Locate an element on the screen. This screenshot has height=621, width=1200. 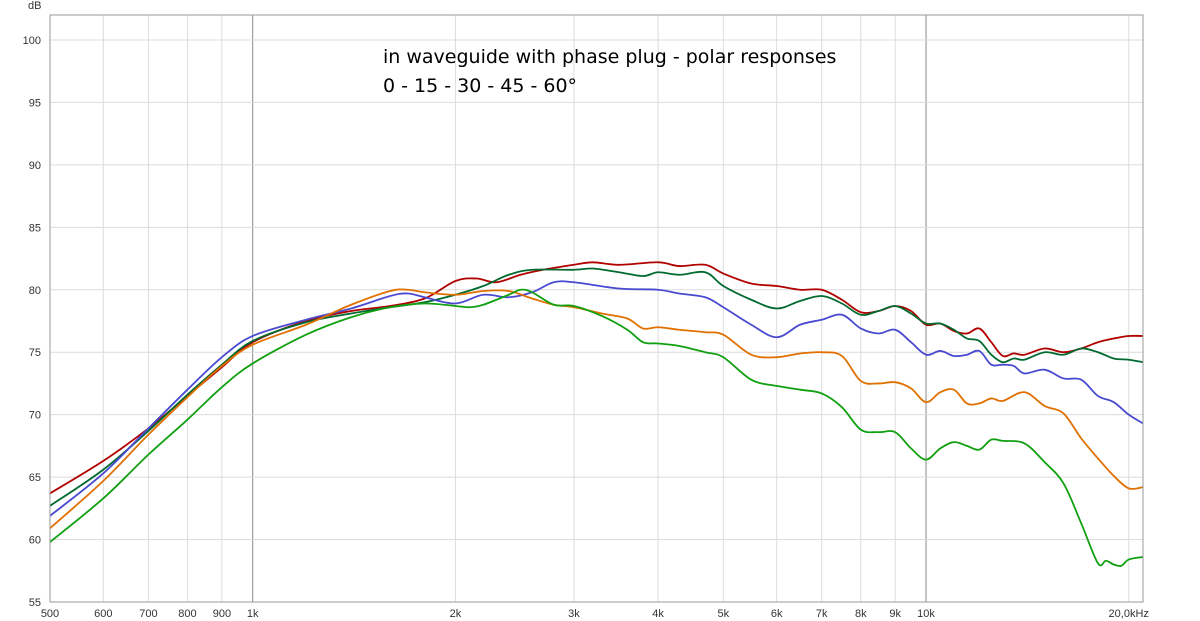
y-tick-label: 100 is located at coordinates (32, 41).